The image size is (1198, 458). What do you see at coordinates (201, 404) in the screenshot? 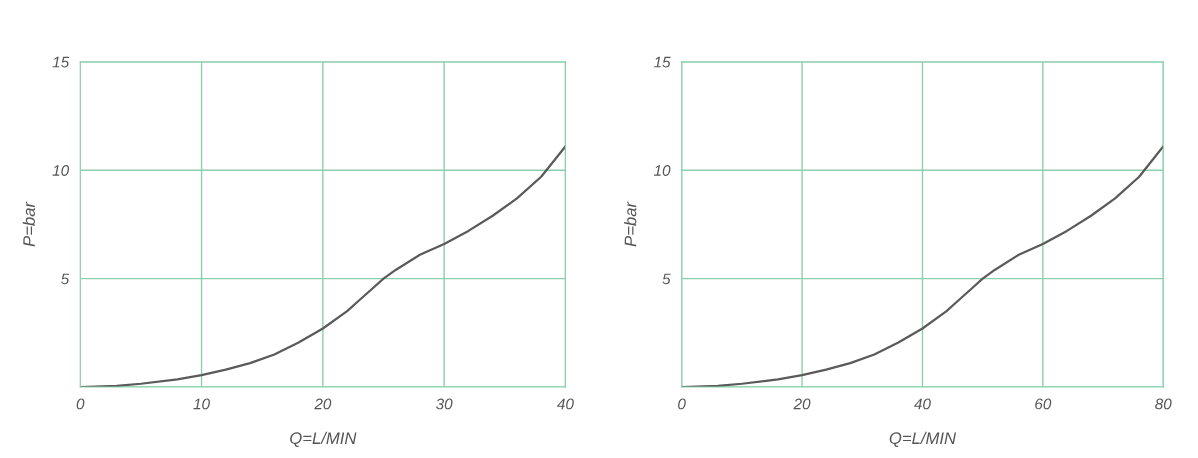
I see `x-tick-label: 10` at bounding box center [201, 404].